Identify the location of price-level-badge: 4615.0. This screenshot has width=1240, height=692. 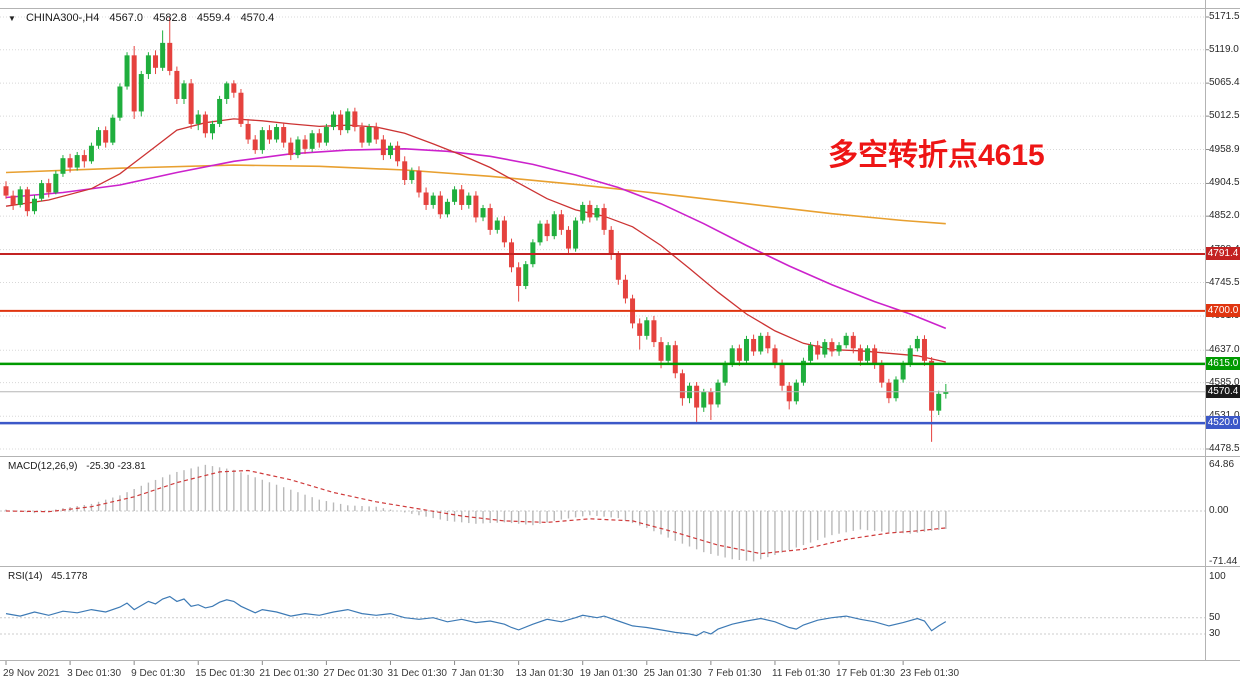
(1223, 363).